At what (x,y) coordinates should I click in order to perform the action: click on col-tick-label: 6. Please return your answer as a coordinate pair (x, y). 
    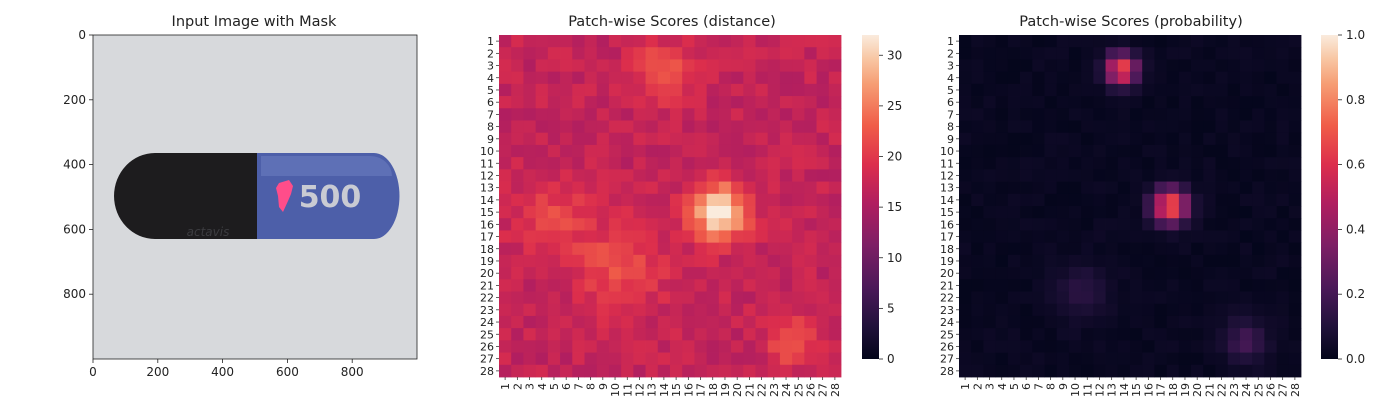
    Looking at the image, I should click on (566, 386).